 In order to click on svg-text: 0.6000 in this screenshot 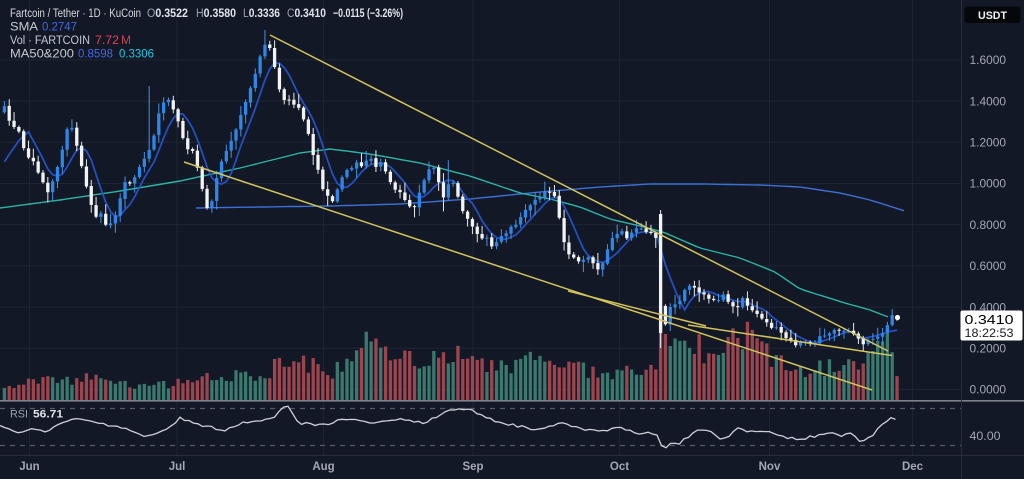, I will do `click(988, 266)`.